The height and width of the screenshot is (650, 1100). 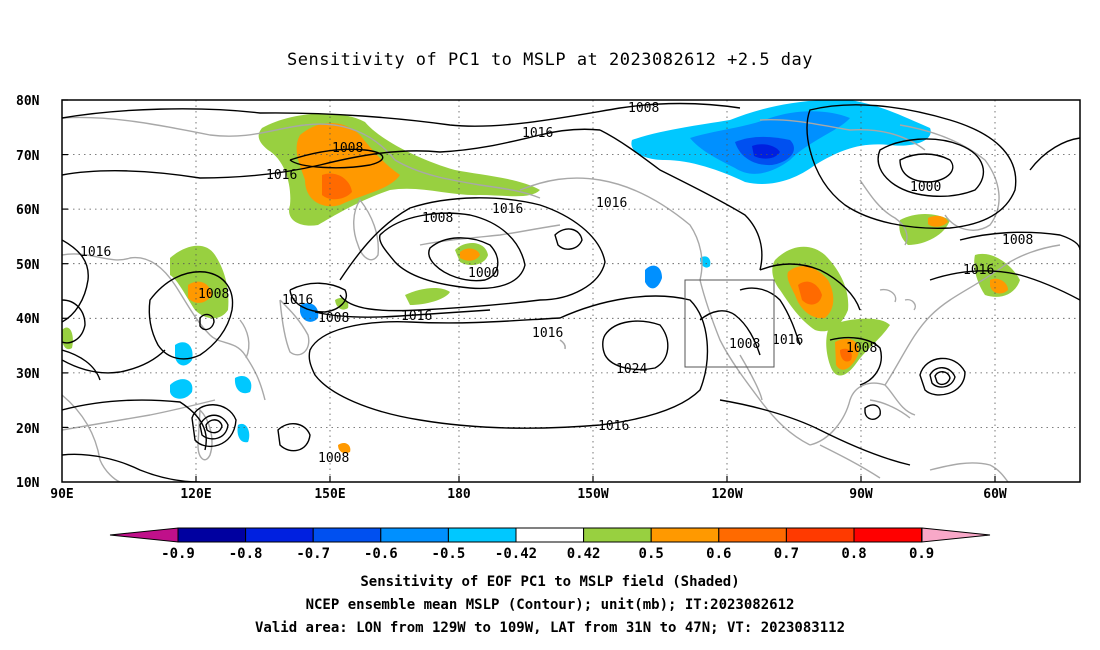 I want to click on shade-atl-green, so click(x=997, y=275).